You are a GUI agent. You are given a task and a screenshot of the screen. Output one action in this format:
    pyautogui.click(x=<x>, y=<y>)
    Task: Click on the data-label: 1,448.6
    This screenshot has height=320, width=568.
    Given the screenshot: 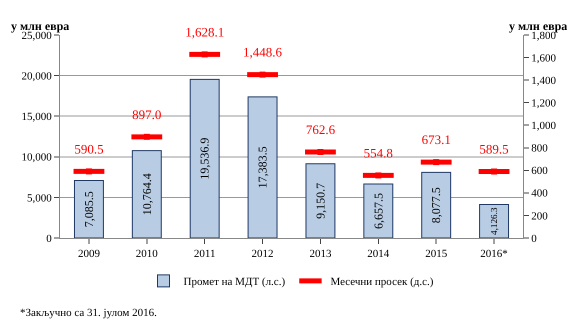 What is the action you would take?
    pyautogui.click(x=263, y=52)
    